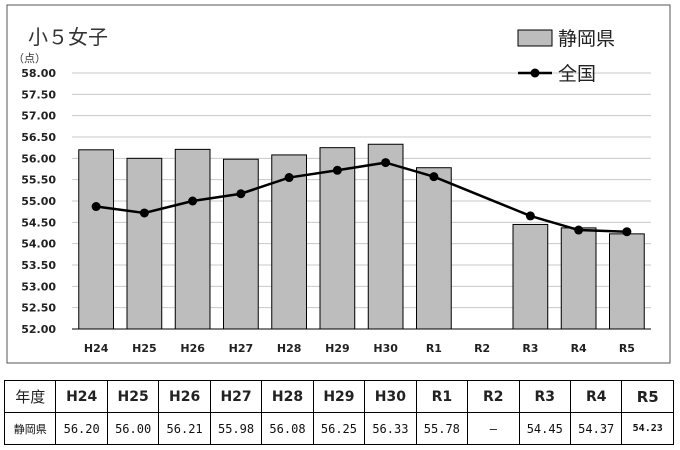  I want to click on y-tick-label: 54.00, so click(38, 244).